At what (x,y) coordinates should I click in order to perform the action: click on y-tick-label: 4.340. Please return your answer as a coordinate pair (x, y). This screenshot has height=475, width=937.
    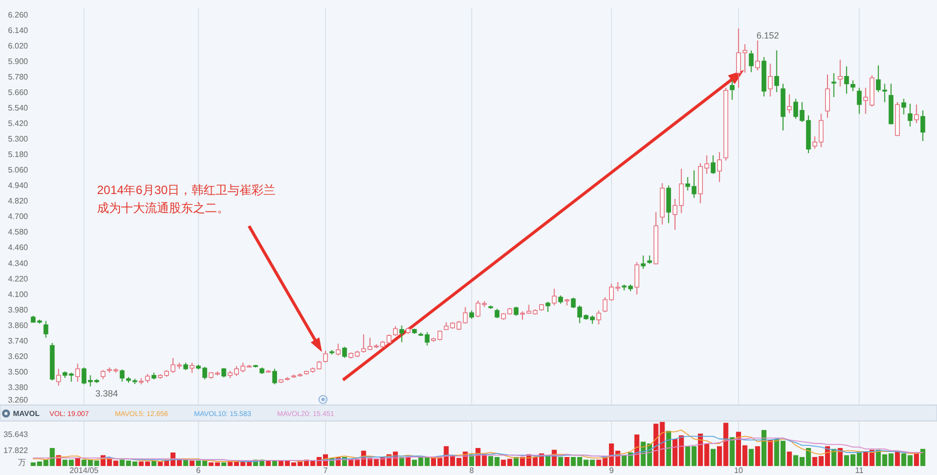
    Looking at the image, I should click on (18, 263).